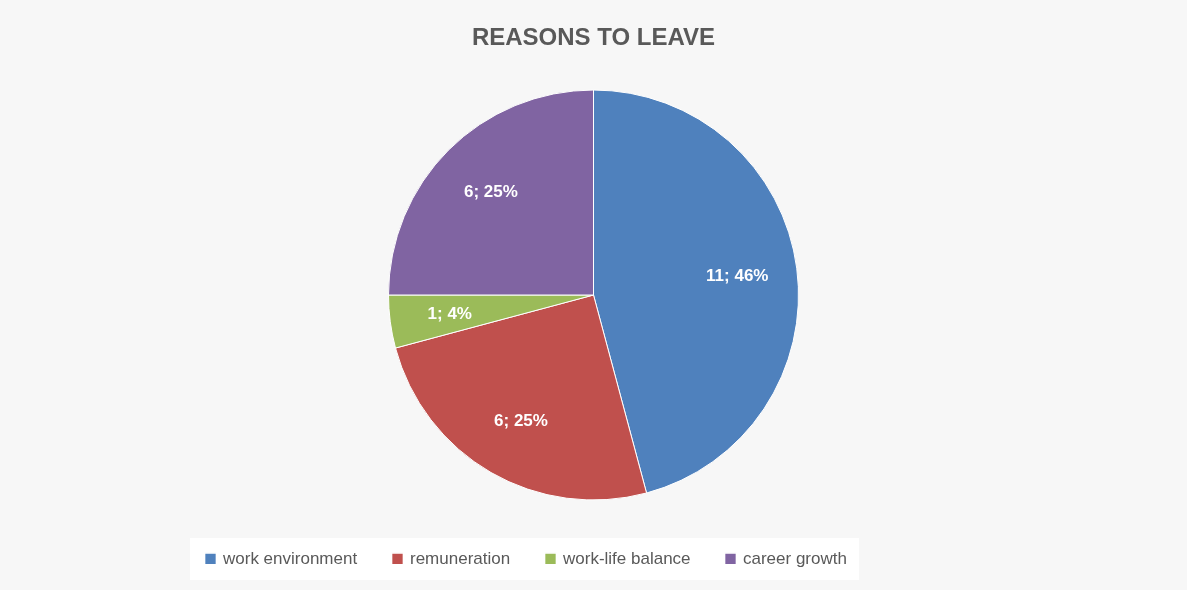 Image resolution: width=1187 pixels, height=590 pixels. I want to click on data-label: 11; 46%, so click(737, 276).